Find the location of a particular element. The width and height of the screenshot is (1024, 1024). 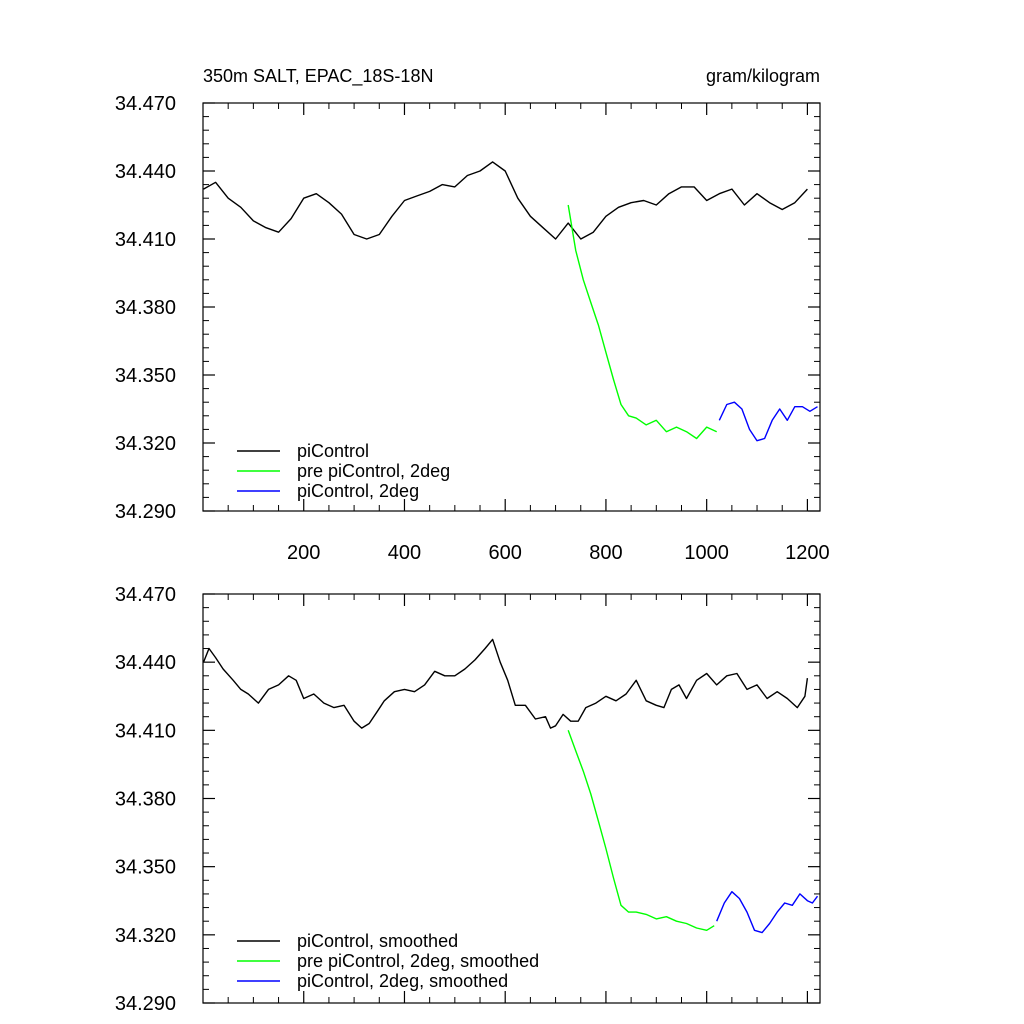

chart-title: 350m SALT, EPAC_18S-18N is located at coordinates (318, 76).